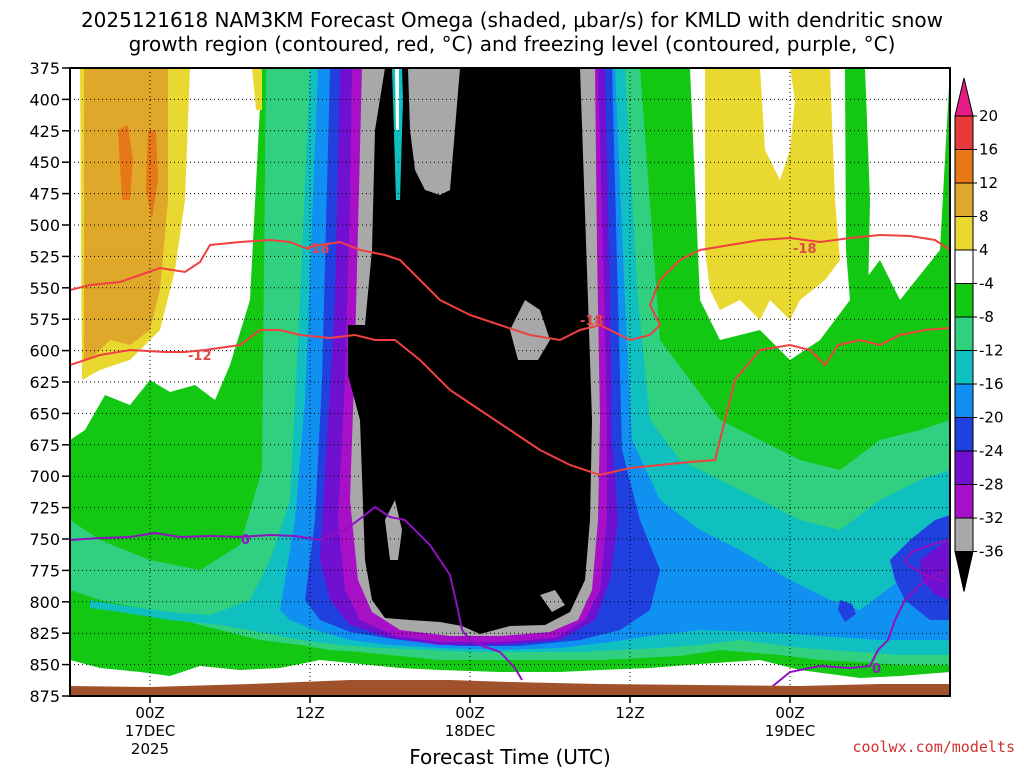 The image size is (1024, 768). I want to click on y-tick-label: 800, so click(44, 602).